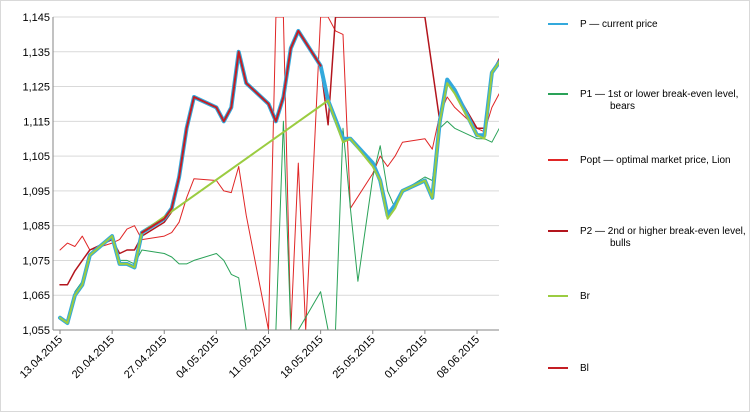 Image resolution: width=750 pixels, height=412 pixels. What do you see at coordinates (584, 368) in the screenshot?
I see `legend-label-5: Bl` at bounding box center [584, 368].